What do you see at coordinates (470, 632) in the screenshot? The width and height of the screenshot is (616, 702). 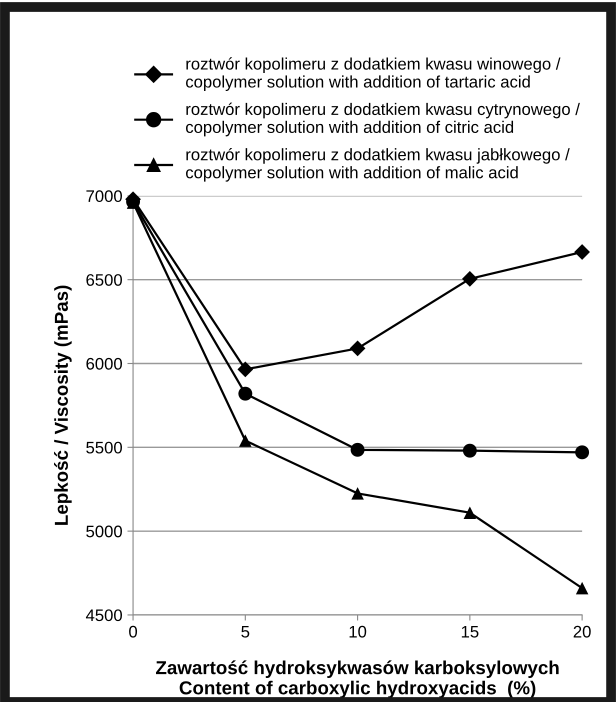 I see `x-tick-label: 15` at bounding box center [470, 632].